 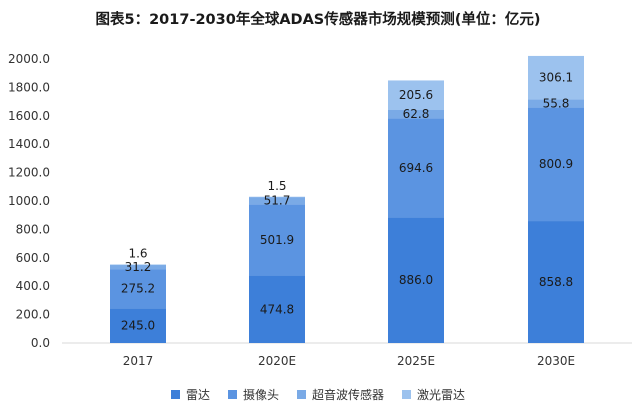 I want to click on data-label: 31.2, so click(x=138, y=267).